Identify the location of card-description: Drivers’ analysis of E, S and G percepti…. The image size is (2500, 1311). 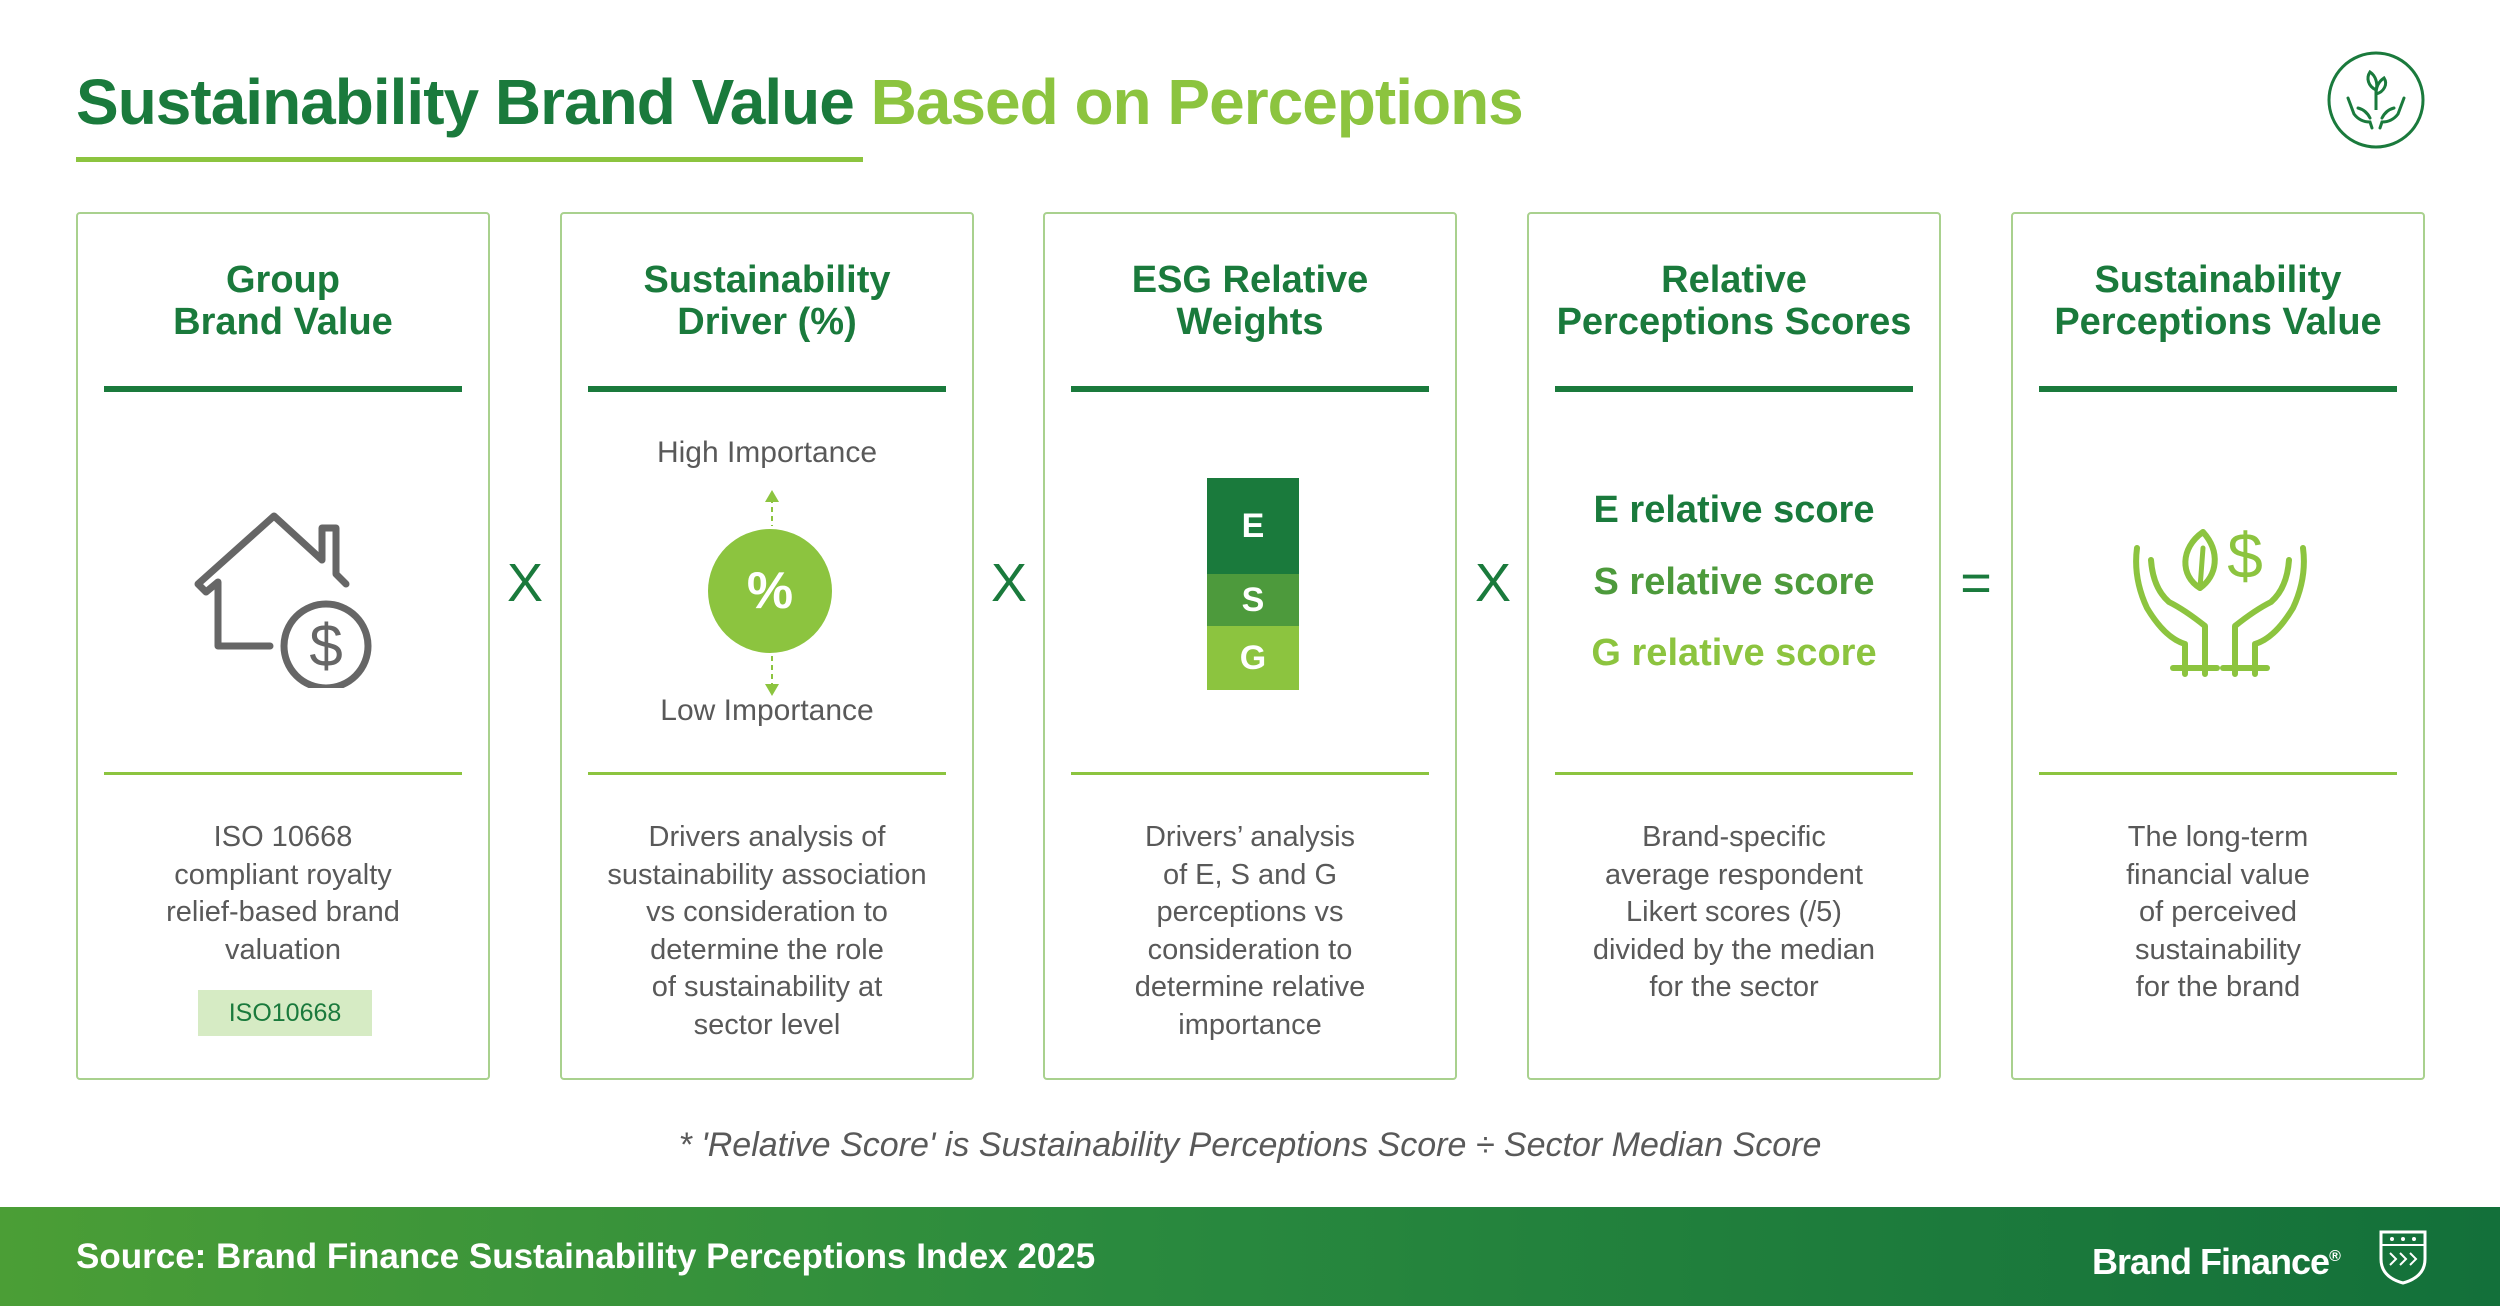
(1250, 931).